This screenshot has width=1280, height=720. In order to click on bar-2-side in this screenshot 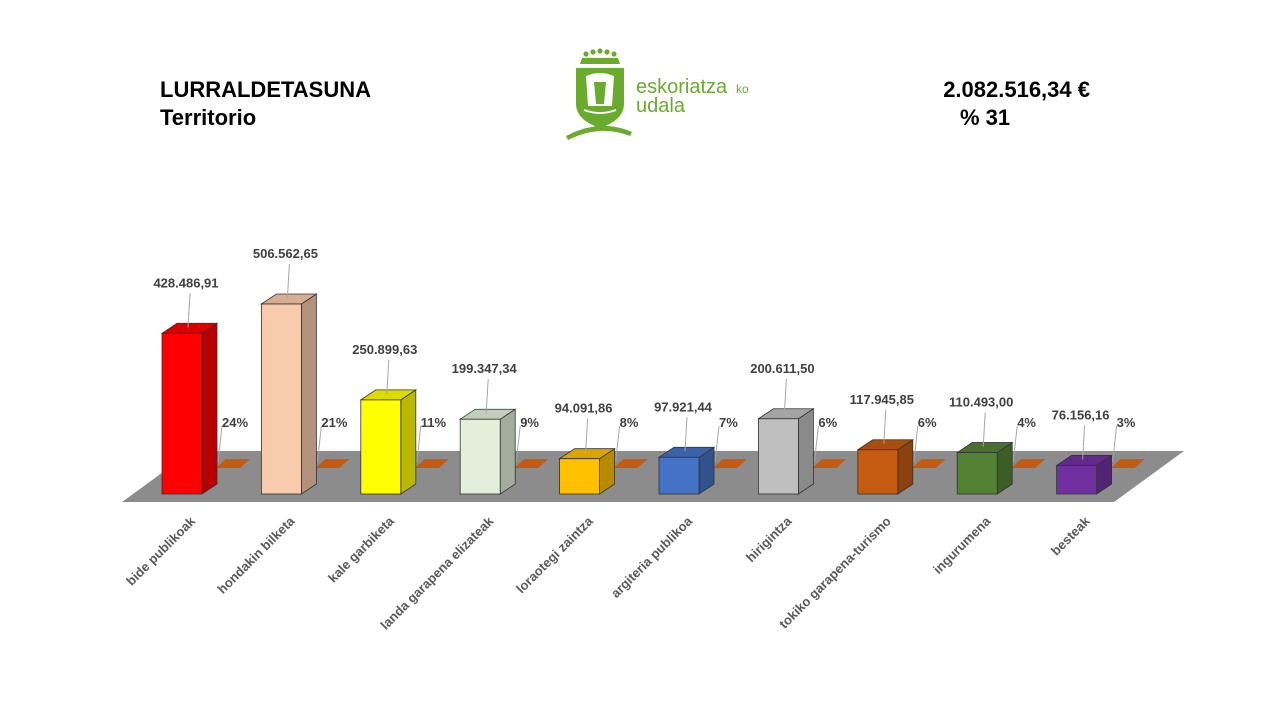, I will do `click(308, 394)`.